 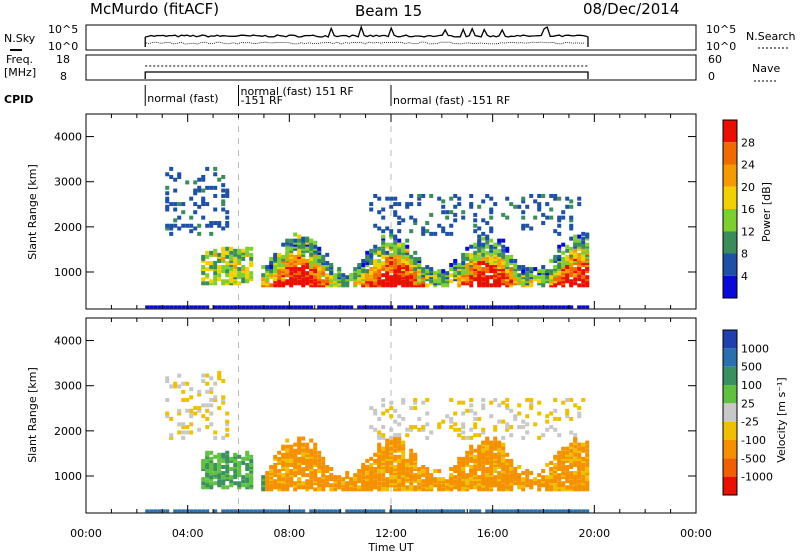 I want to click on colorbar-frame, so click(x=730, y=412).